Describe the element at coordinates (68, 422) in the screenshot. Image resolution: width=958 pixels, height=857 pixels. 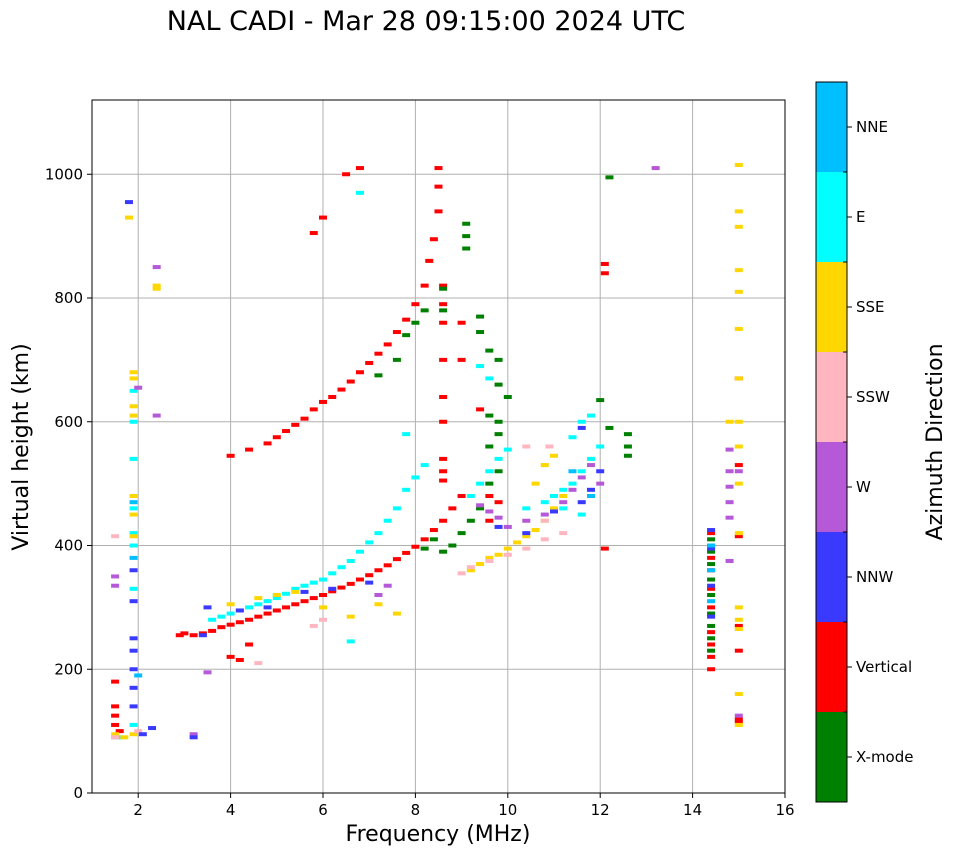
I see `y-tick-label: 600` at that location.